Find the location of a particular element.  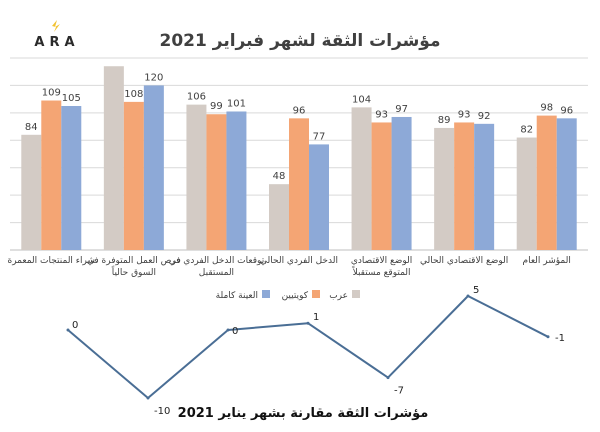

change-value-label: -1 is located at coordinates (560, 338).